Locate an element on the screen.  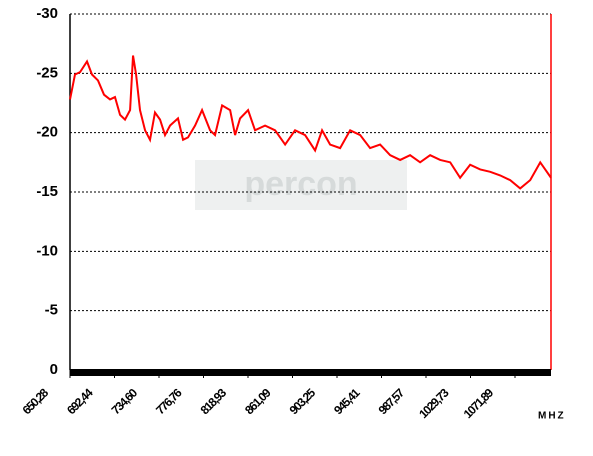
x-tick-label: 692,44 is located at coordinates (80, 401).